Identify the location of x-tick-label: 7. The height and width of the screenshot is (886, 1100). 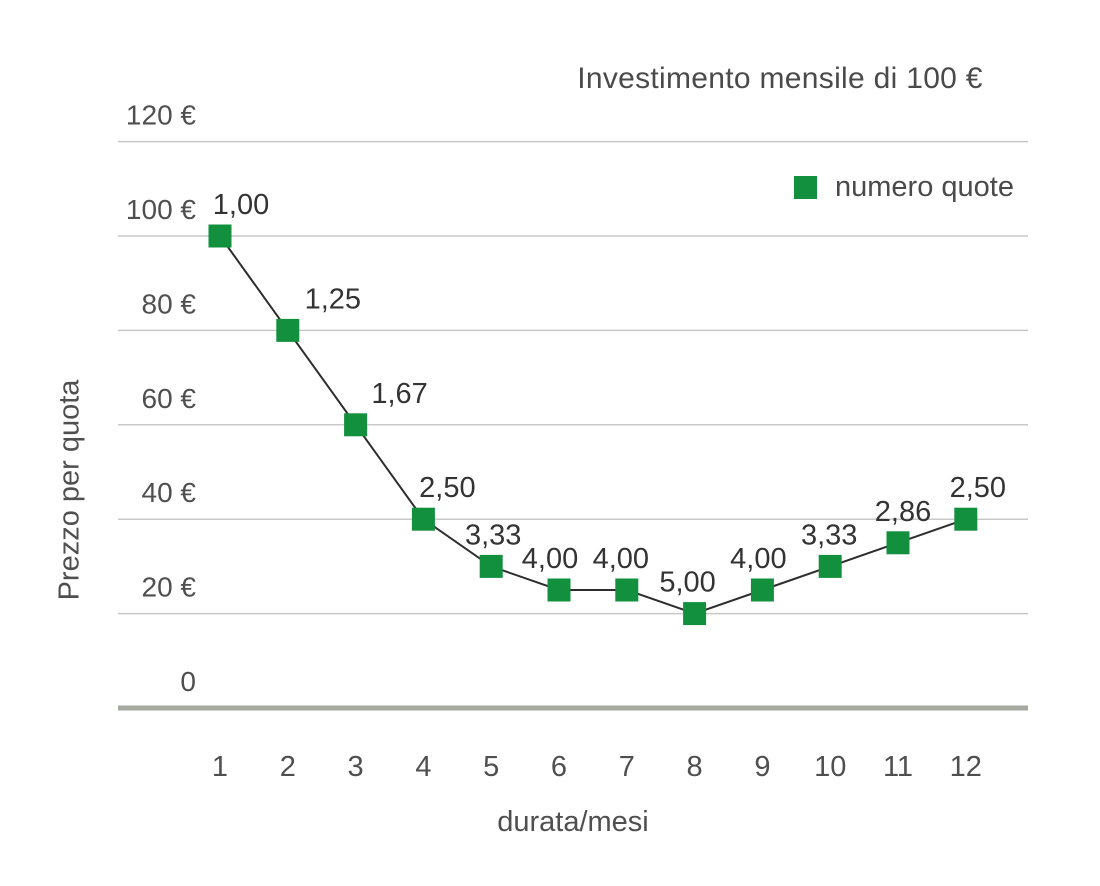
(627, 767).